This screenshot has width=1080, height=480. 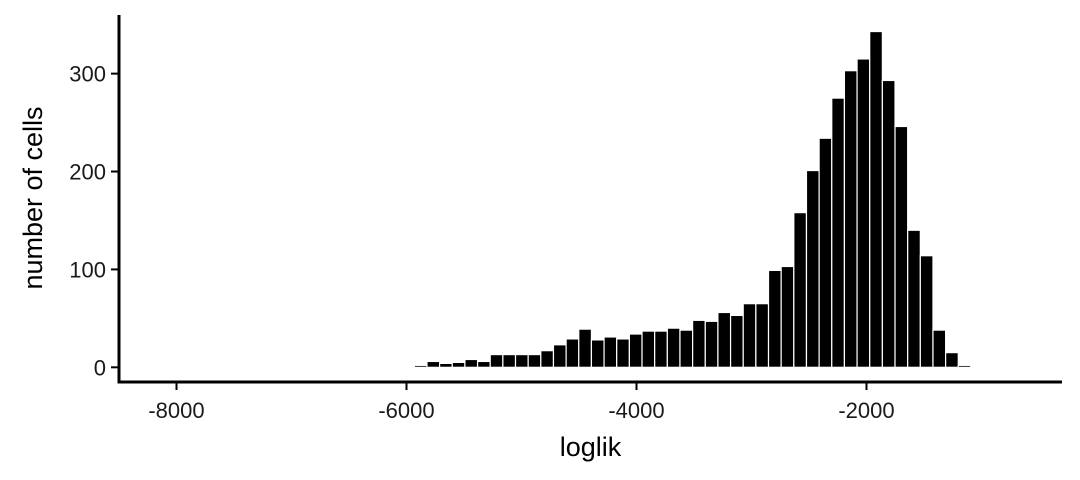 What do you see at coordinates (176, 410) in the screenshot?
I see `x-tick-label: -8000` at bounding box center [176, 410].